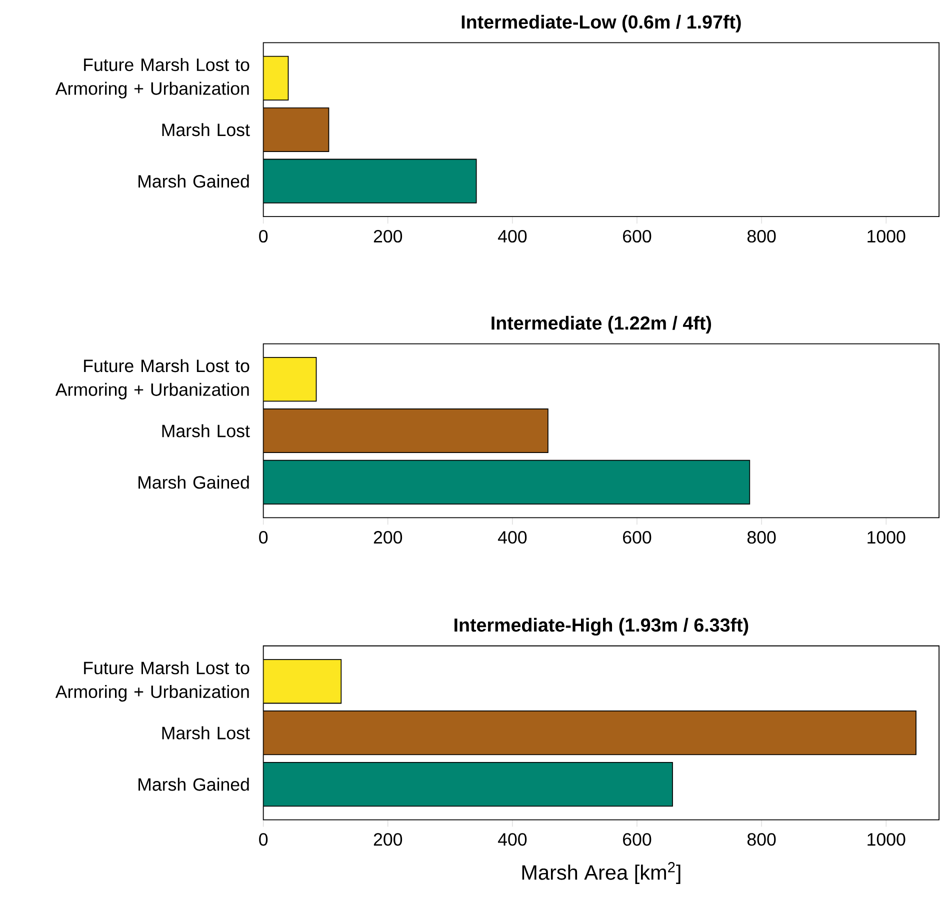 Image resolution: width=946 pixels, height=920 pixels. Describe the element at coordinates (602, 325) in the screenshot. I see `chart-title: Intermediate (1.22m / 4ft)` at that location.